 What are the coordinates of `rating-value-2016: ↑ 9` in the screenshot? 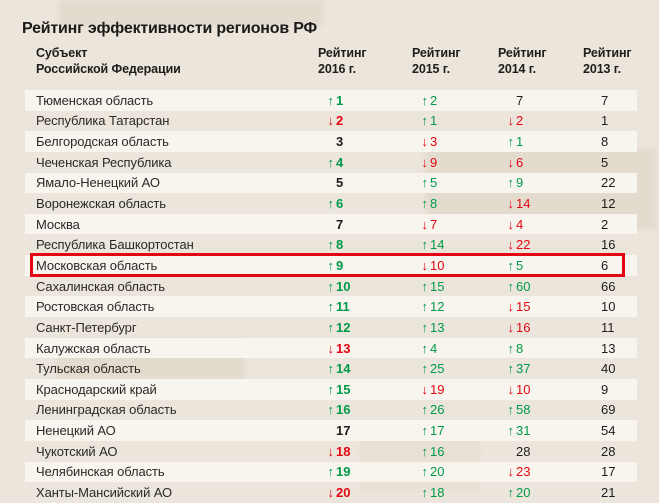 It's located at (365, 265).